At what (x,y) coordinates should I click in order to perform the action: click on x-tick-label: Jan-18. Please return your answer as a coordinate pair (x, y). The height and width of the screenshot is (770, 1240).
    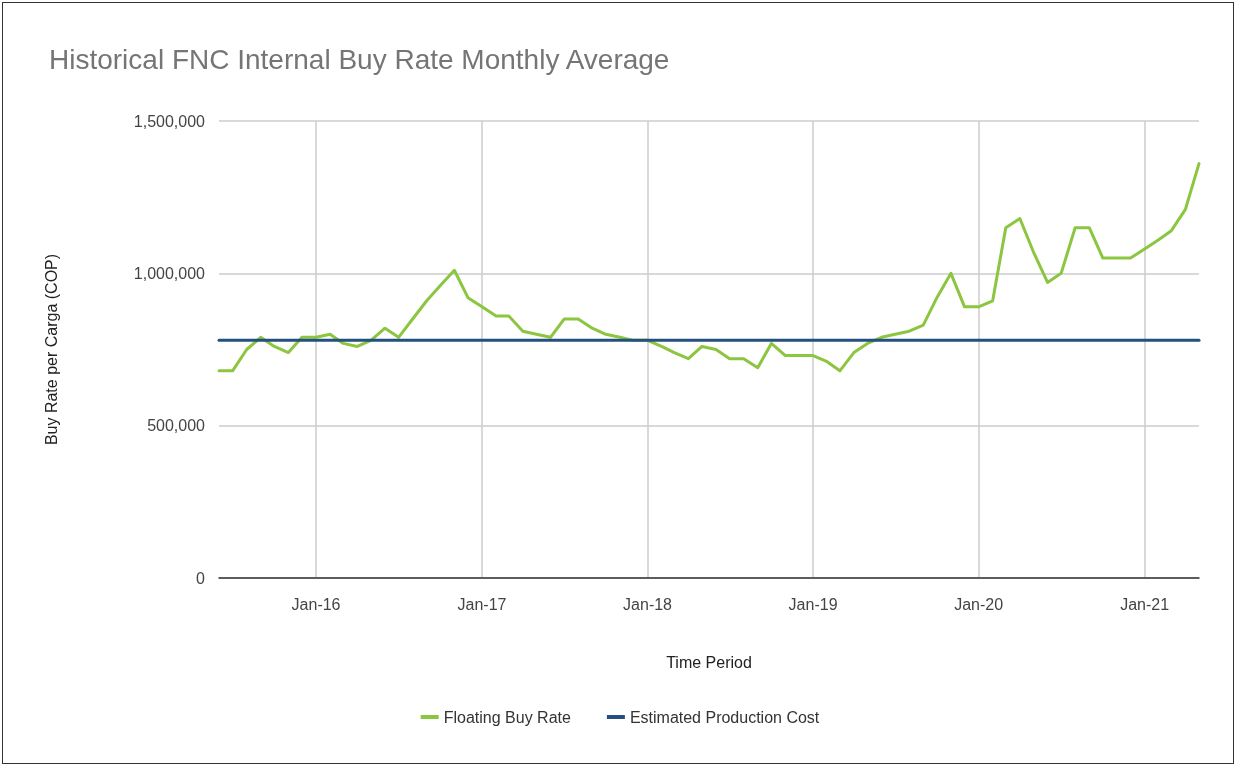
    Looking at the image, I should click on (648, 604).